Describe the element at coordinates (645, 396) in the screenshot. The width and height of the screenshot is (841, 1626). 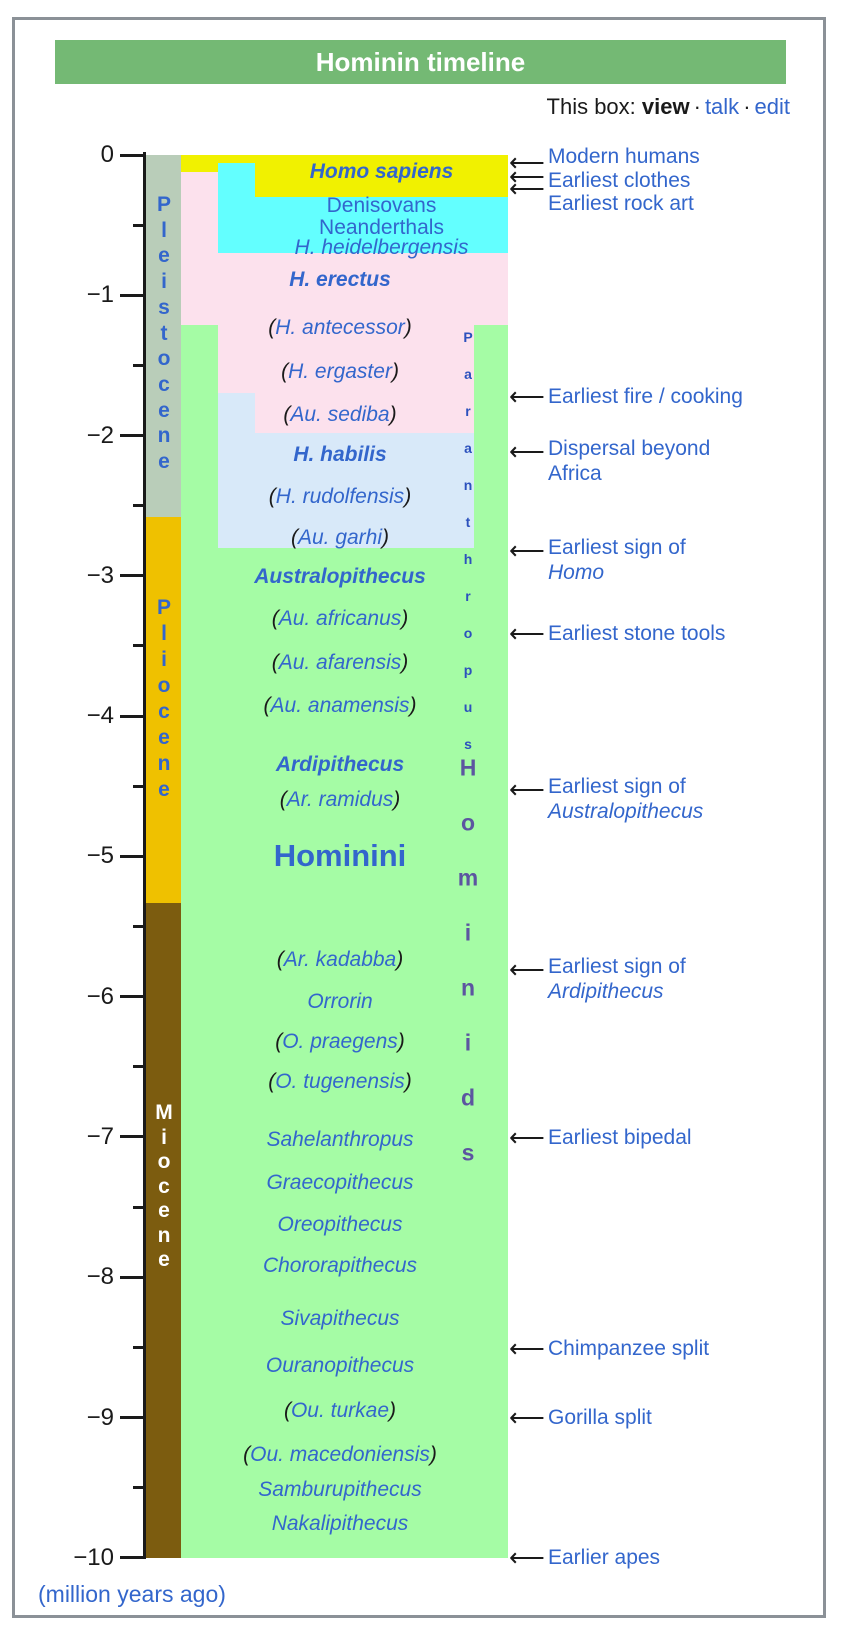
I see `event-label: Earliest fire / cooking` at that location.